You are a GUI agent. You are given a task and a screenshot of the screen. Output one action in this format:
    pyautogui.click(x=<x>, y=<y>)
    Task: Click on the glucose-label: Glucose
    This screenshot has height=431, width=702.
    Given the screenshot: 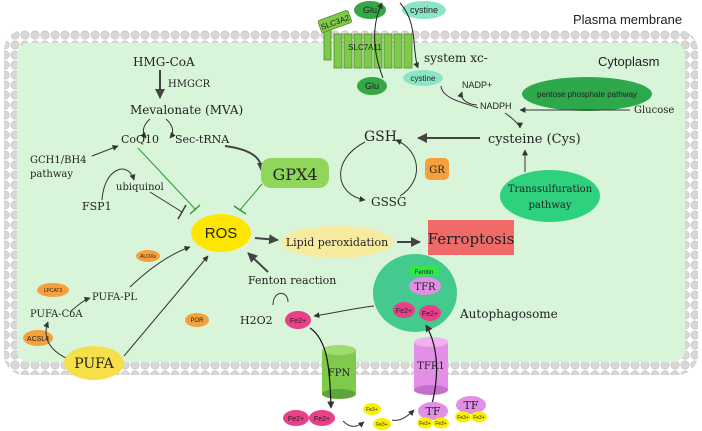 What is the action you would take?
    pyautogui.click(x=654, y=110)
    